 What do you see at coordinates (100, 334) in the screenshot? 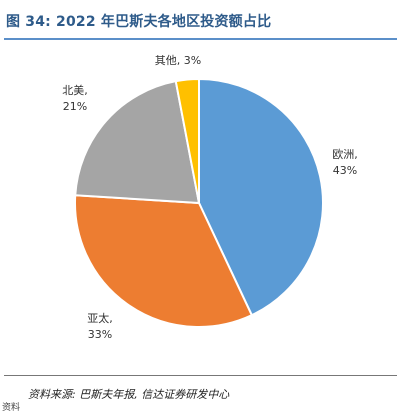
I see `slice-pct-1: 33%` at bounding box center [100, 334].